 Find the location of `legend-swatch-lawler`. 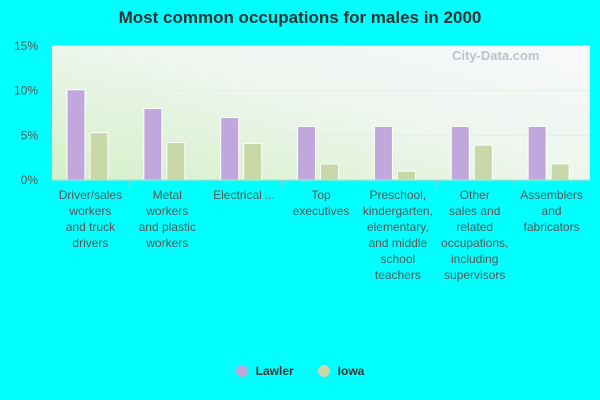

legend-swatch-lawler is located at coordinates (241, 371).